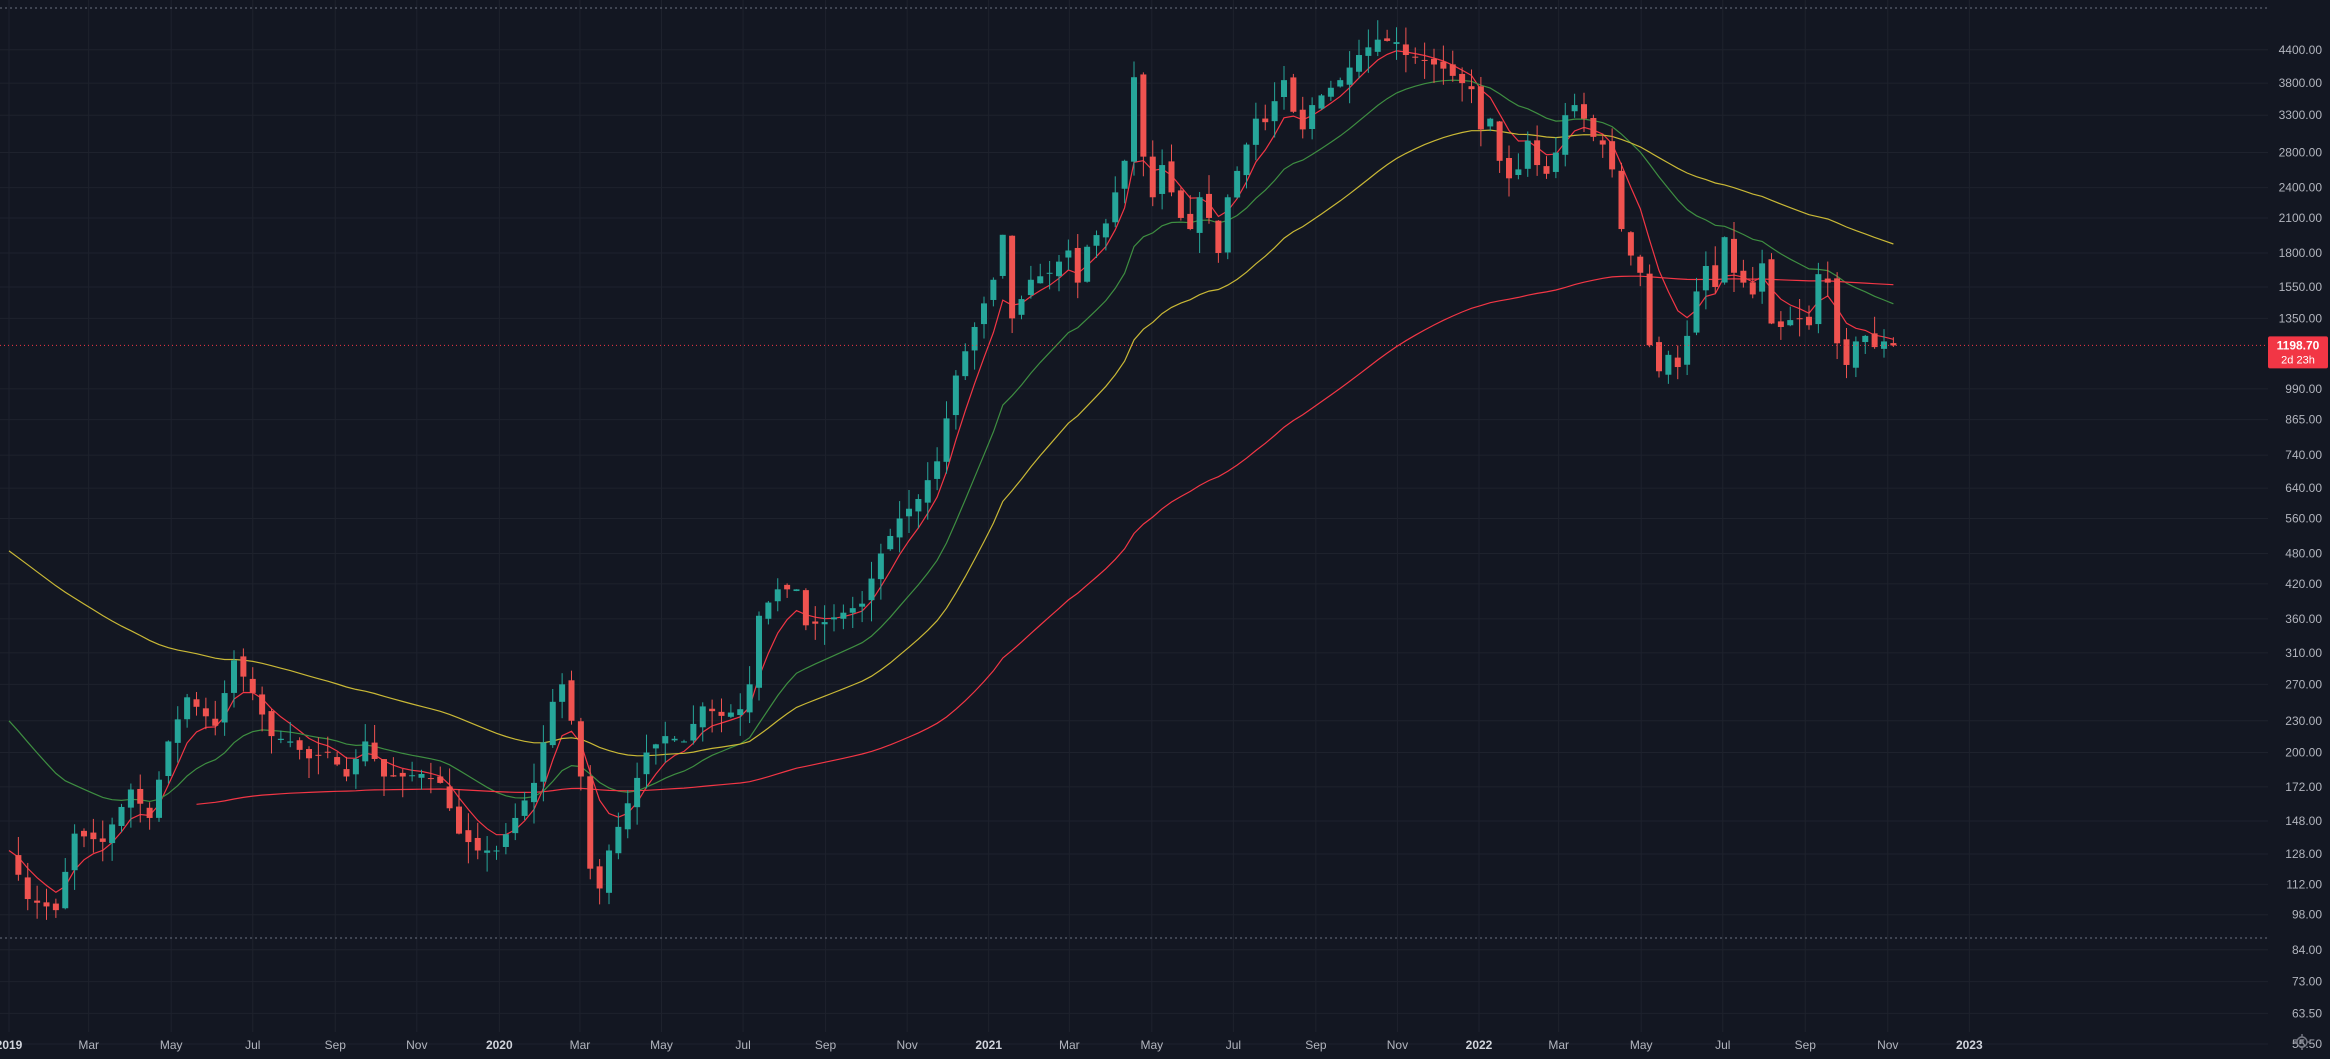 This screenshot has height=1059, width=2330. Describe the element at coordinates (2303, 721) in the screenshot. I see `price-tick-label: 230.00` at that location.